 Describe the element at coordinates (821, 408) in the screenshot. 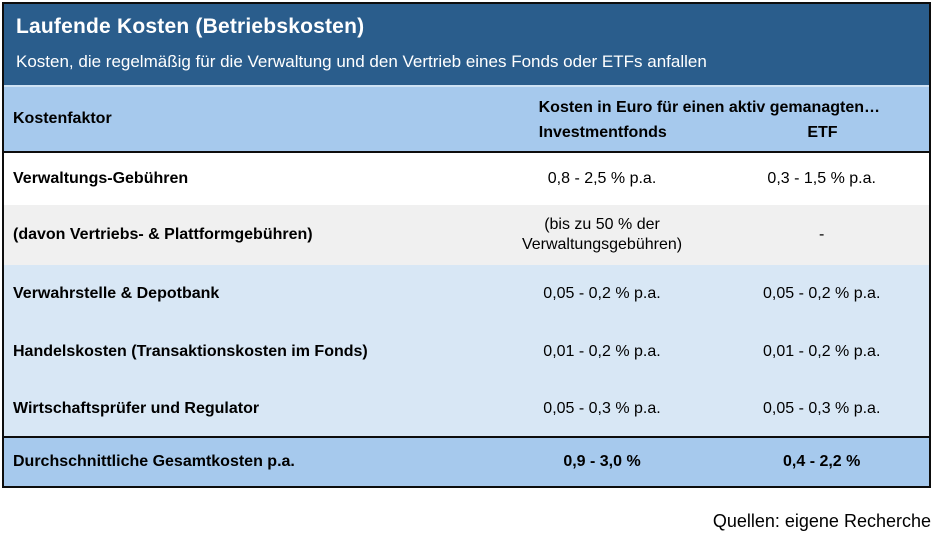

I see `row-value-etf: 0,05 - 0,3 % p.a.` at that location.